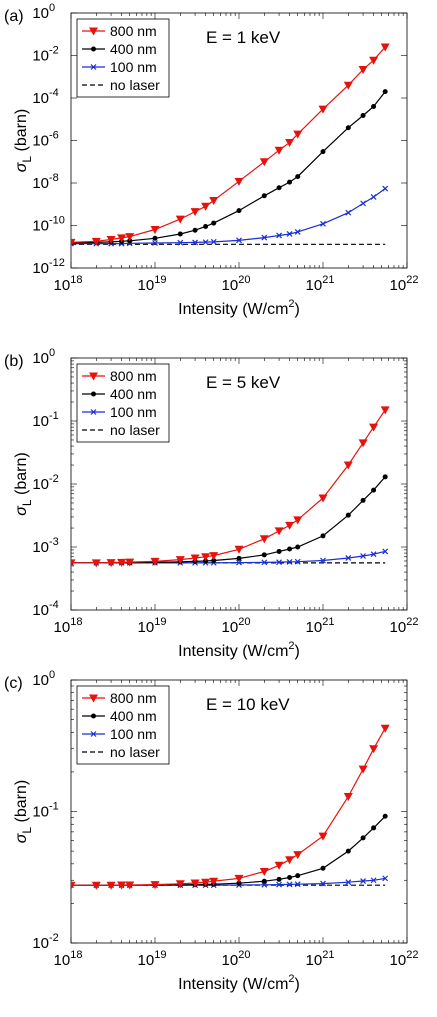 Image resolution: width=437 pixels, height=1017 pixels. Describe the element at coordinates (152, 284) in the screenshot. I see `x-tick-label: 1019` at that location.